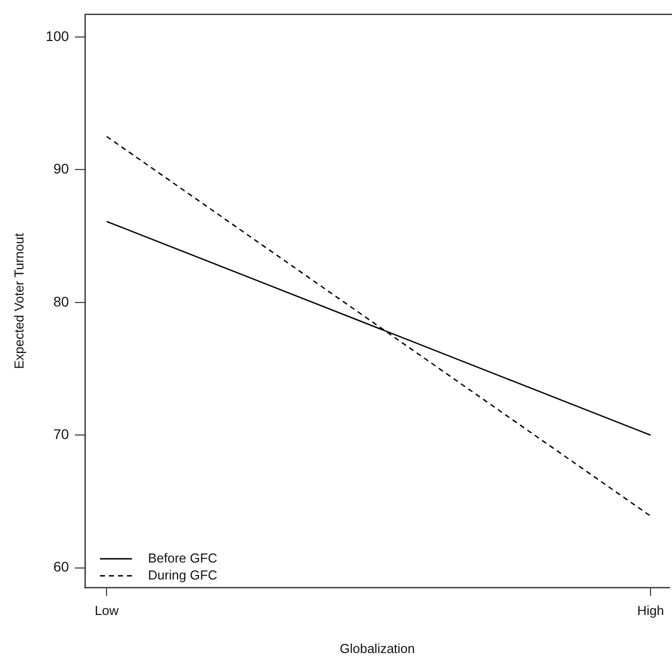 The height and width of the screenshot is (671, 672). Describe the element at coordinates (58, 36) in the screenshot. I see `y-tick-label: 100` at that location.